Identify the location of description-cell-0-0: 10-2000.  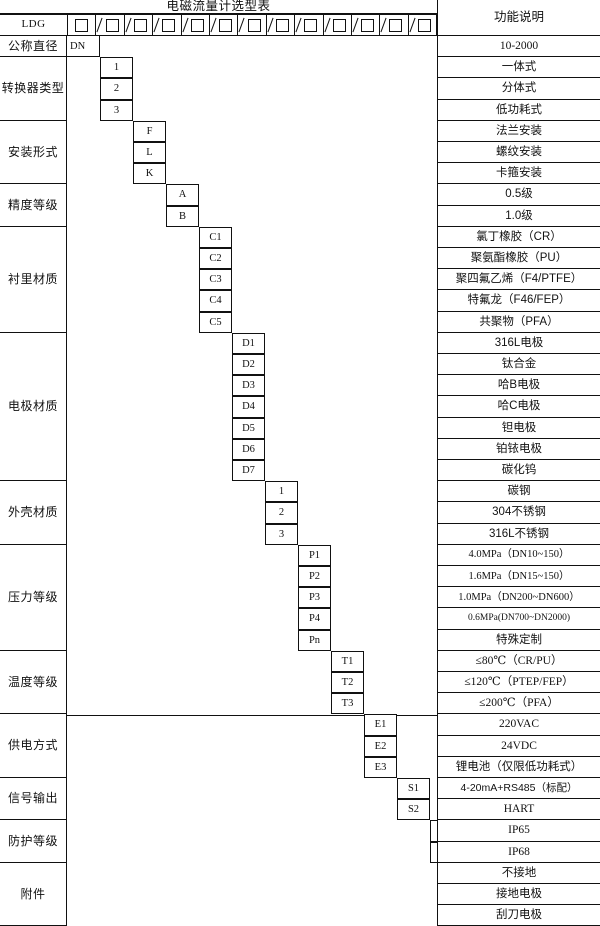
(518, 47).